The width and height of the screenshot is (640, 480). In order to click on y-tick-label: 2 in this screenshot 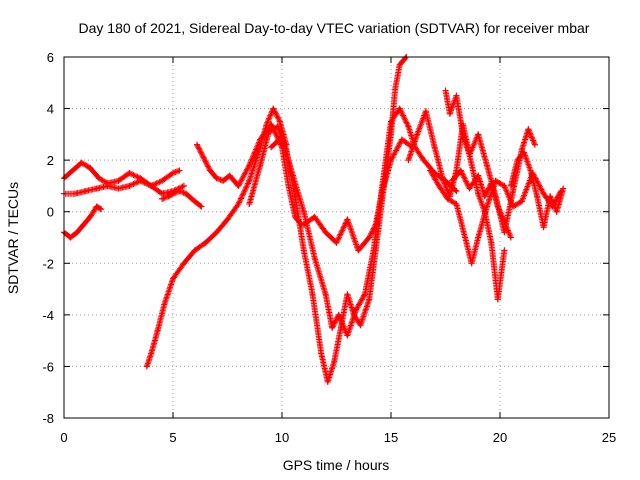, I will do `click(50, 160)`.